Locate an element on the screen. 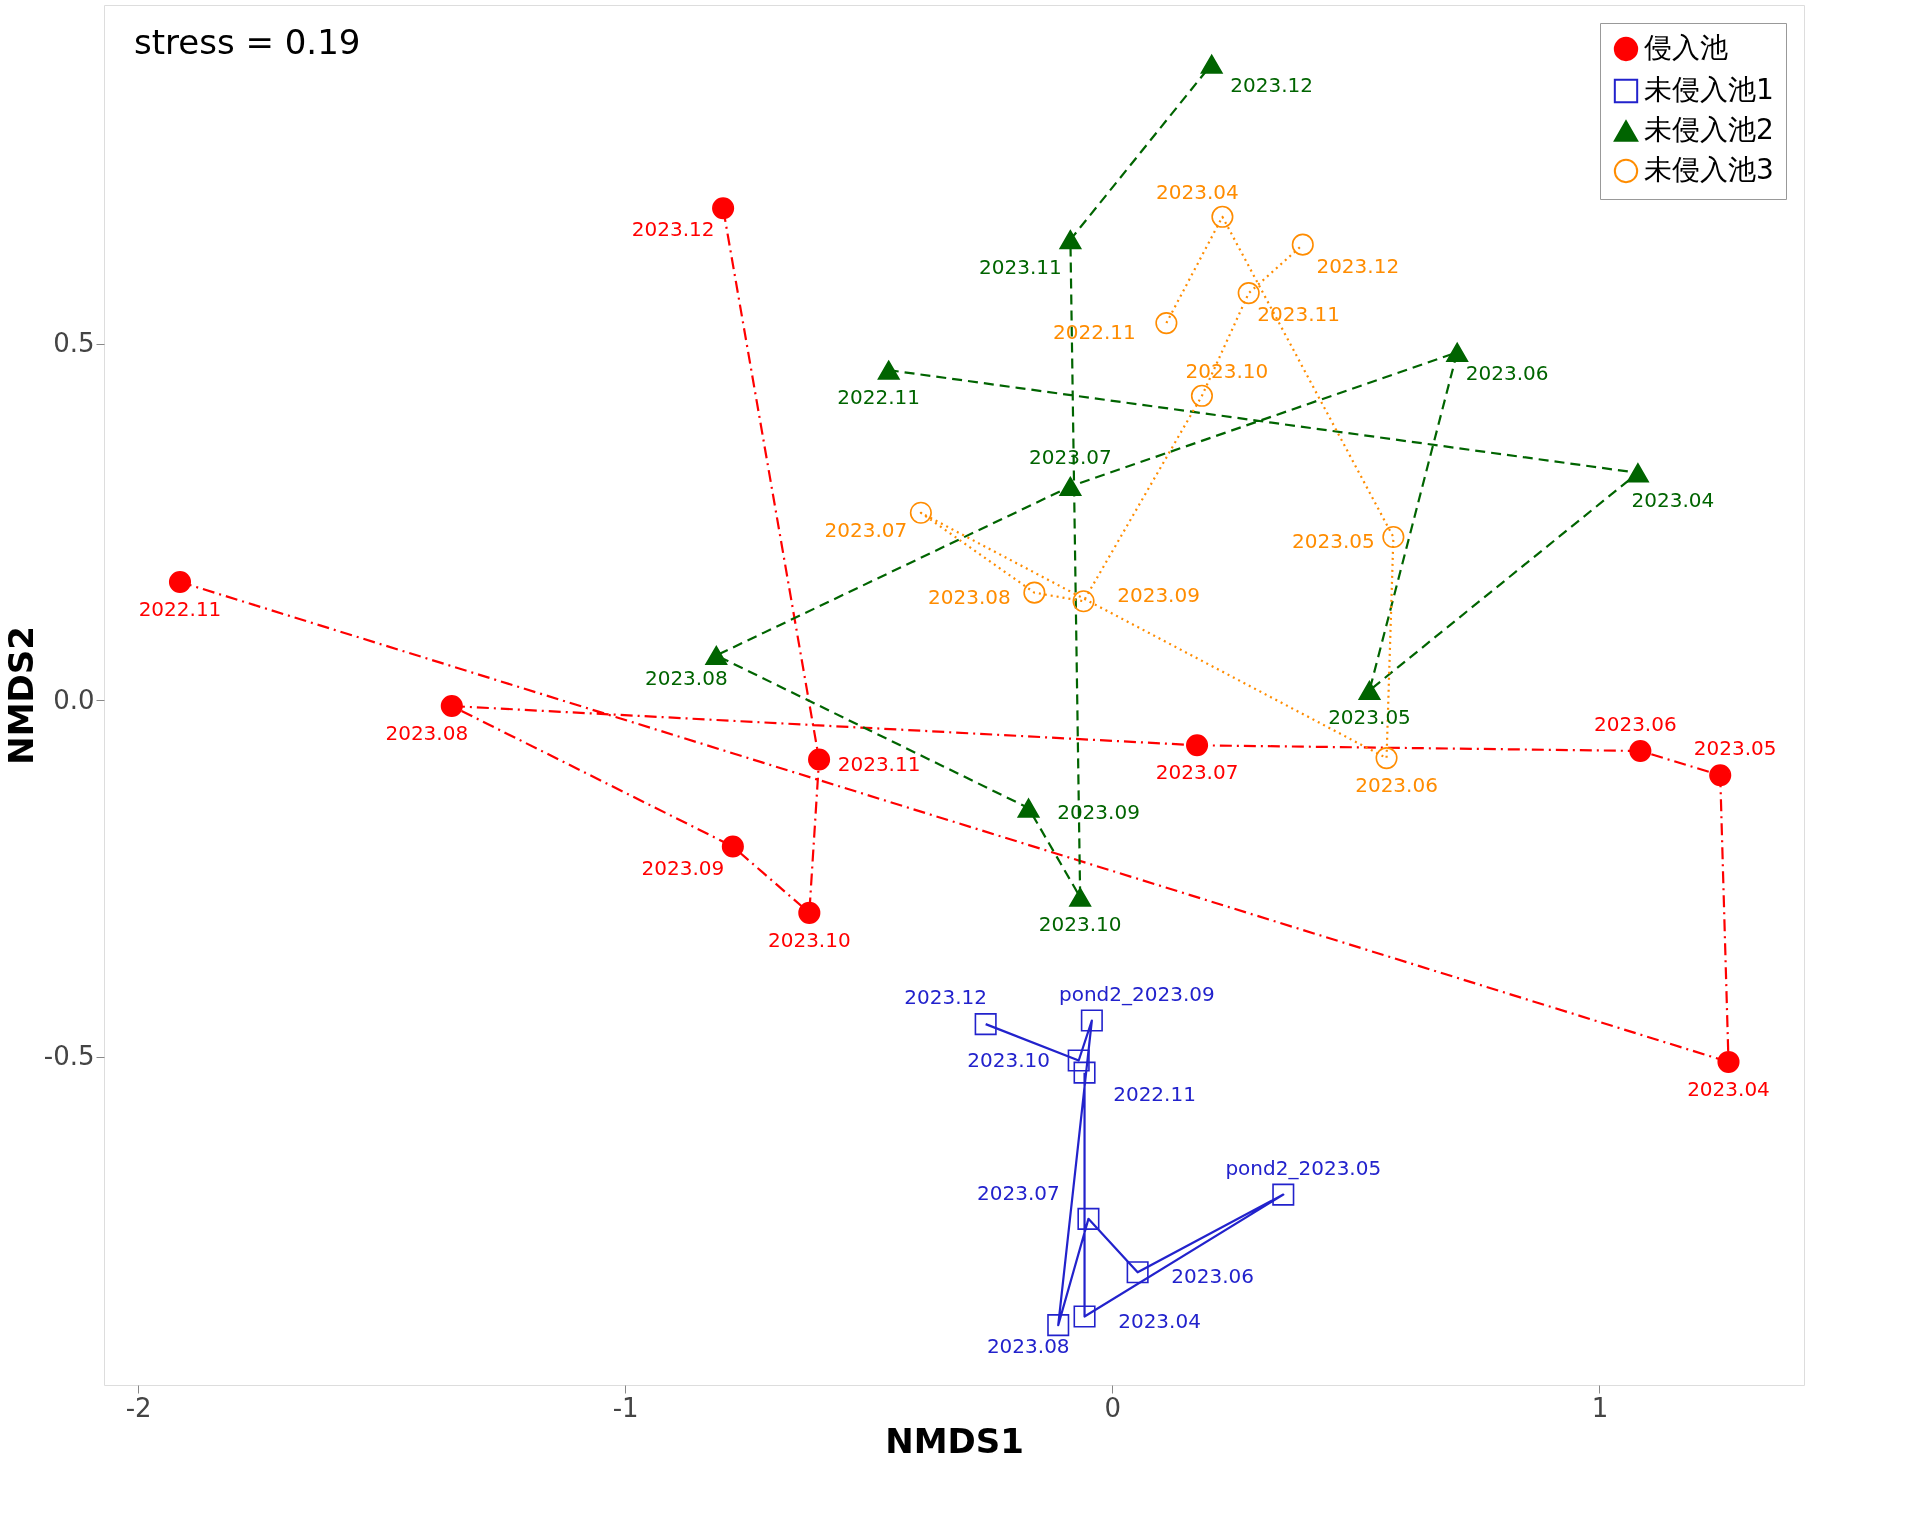 Image resolution: width=1909 pixels, height=1531 pixels. y-tick-label: 0.5 is located at coordinates (74, 343).